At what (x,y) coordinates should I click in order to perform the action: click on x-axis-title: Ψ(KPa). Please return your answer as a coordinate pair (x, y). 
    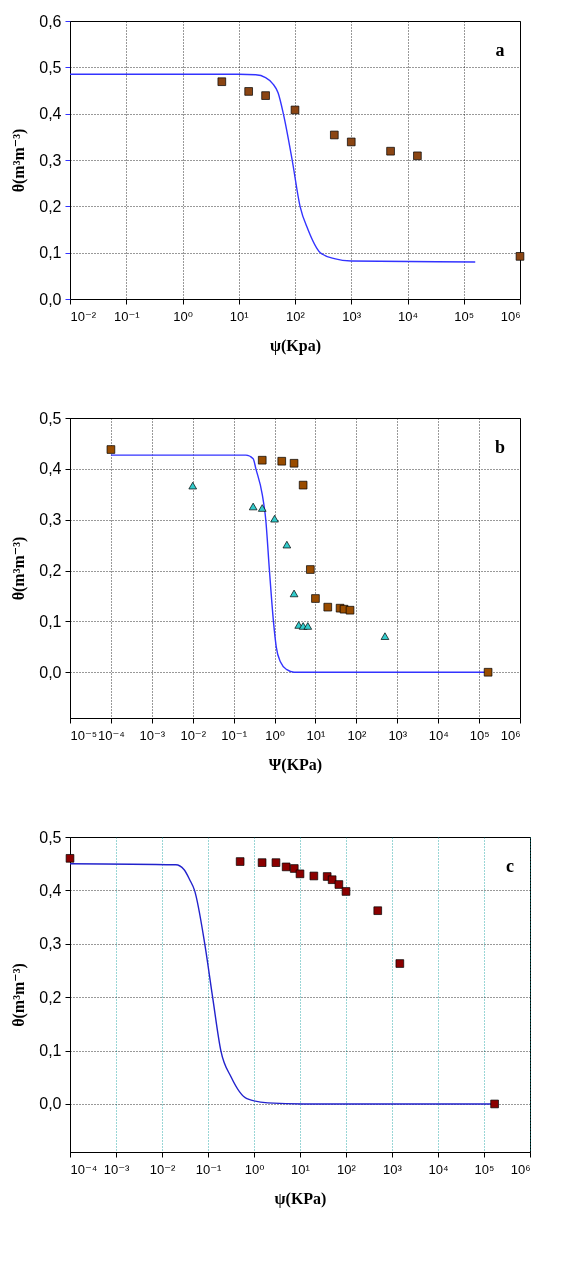
    Looking at the image, I should click on (295, 764).